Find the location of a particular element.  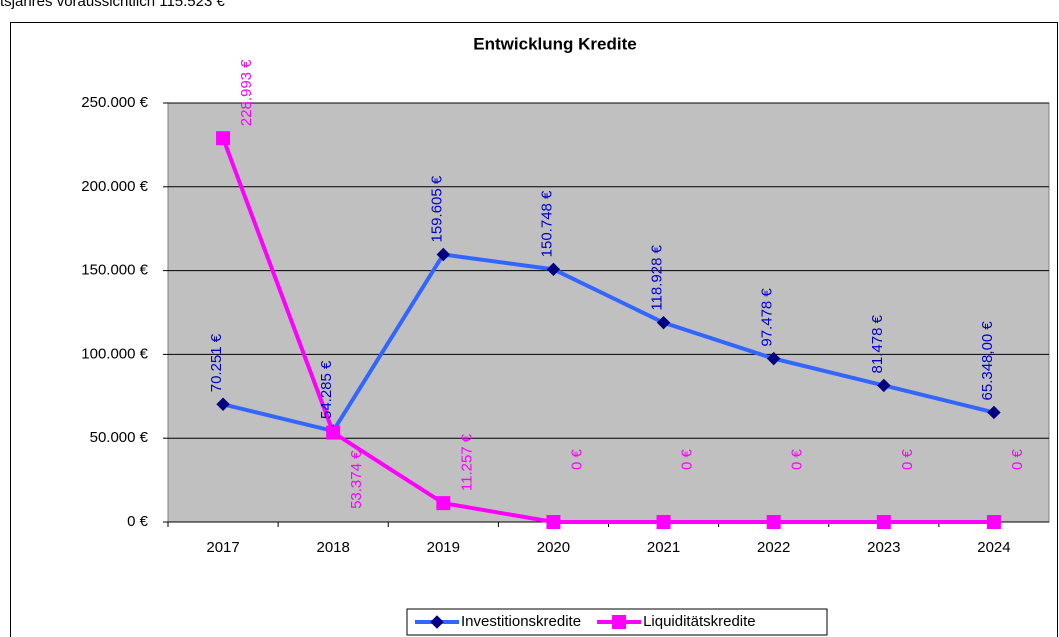

header-text: tsjahres voraussichtlich 115.523 € is located at coordinates (113, 5).